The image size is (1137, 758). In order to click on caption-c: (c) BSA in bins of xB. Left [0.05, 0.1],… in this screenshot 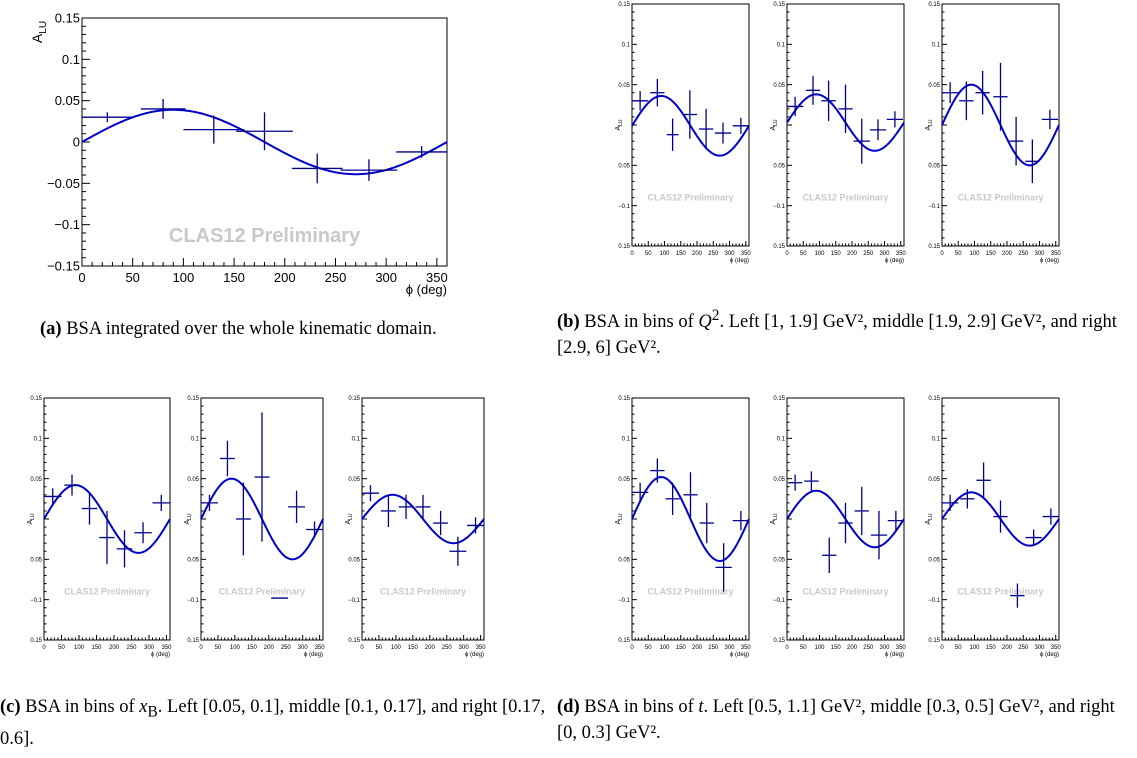, I will do `click(277, 723)`.